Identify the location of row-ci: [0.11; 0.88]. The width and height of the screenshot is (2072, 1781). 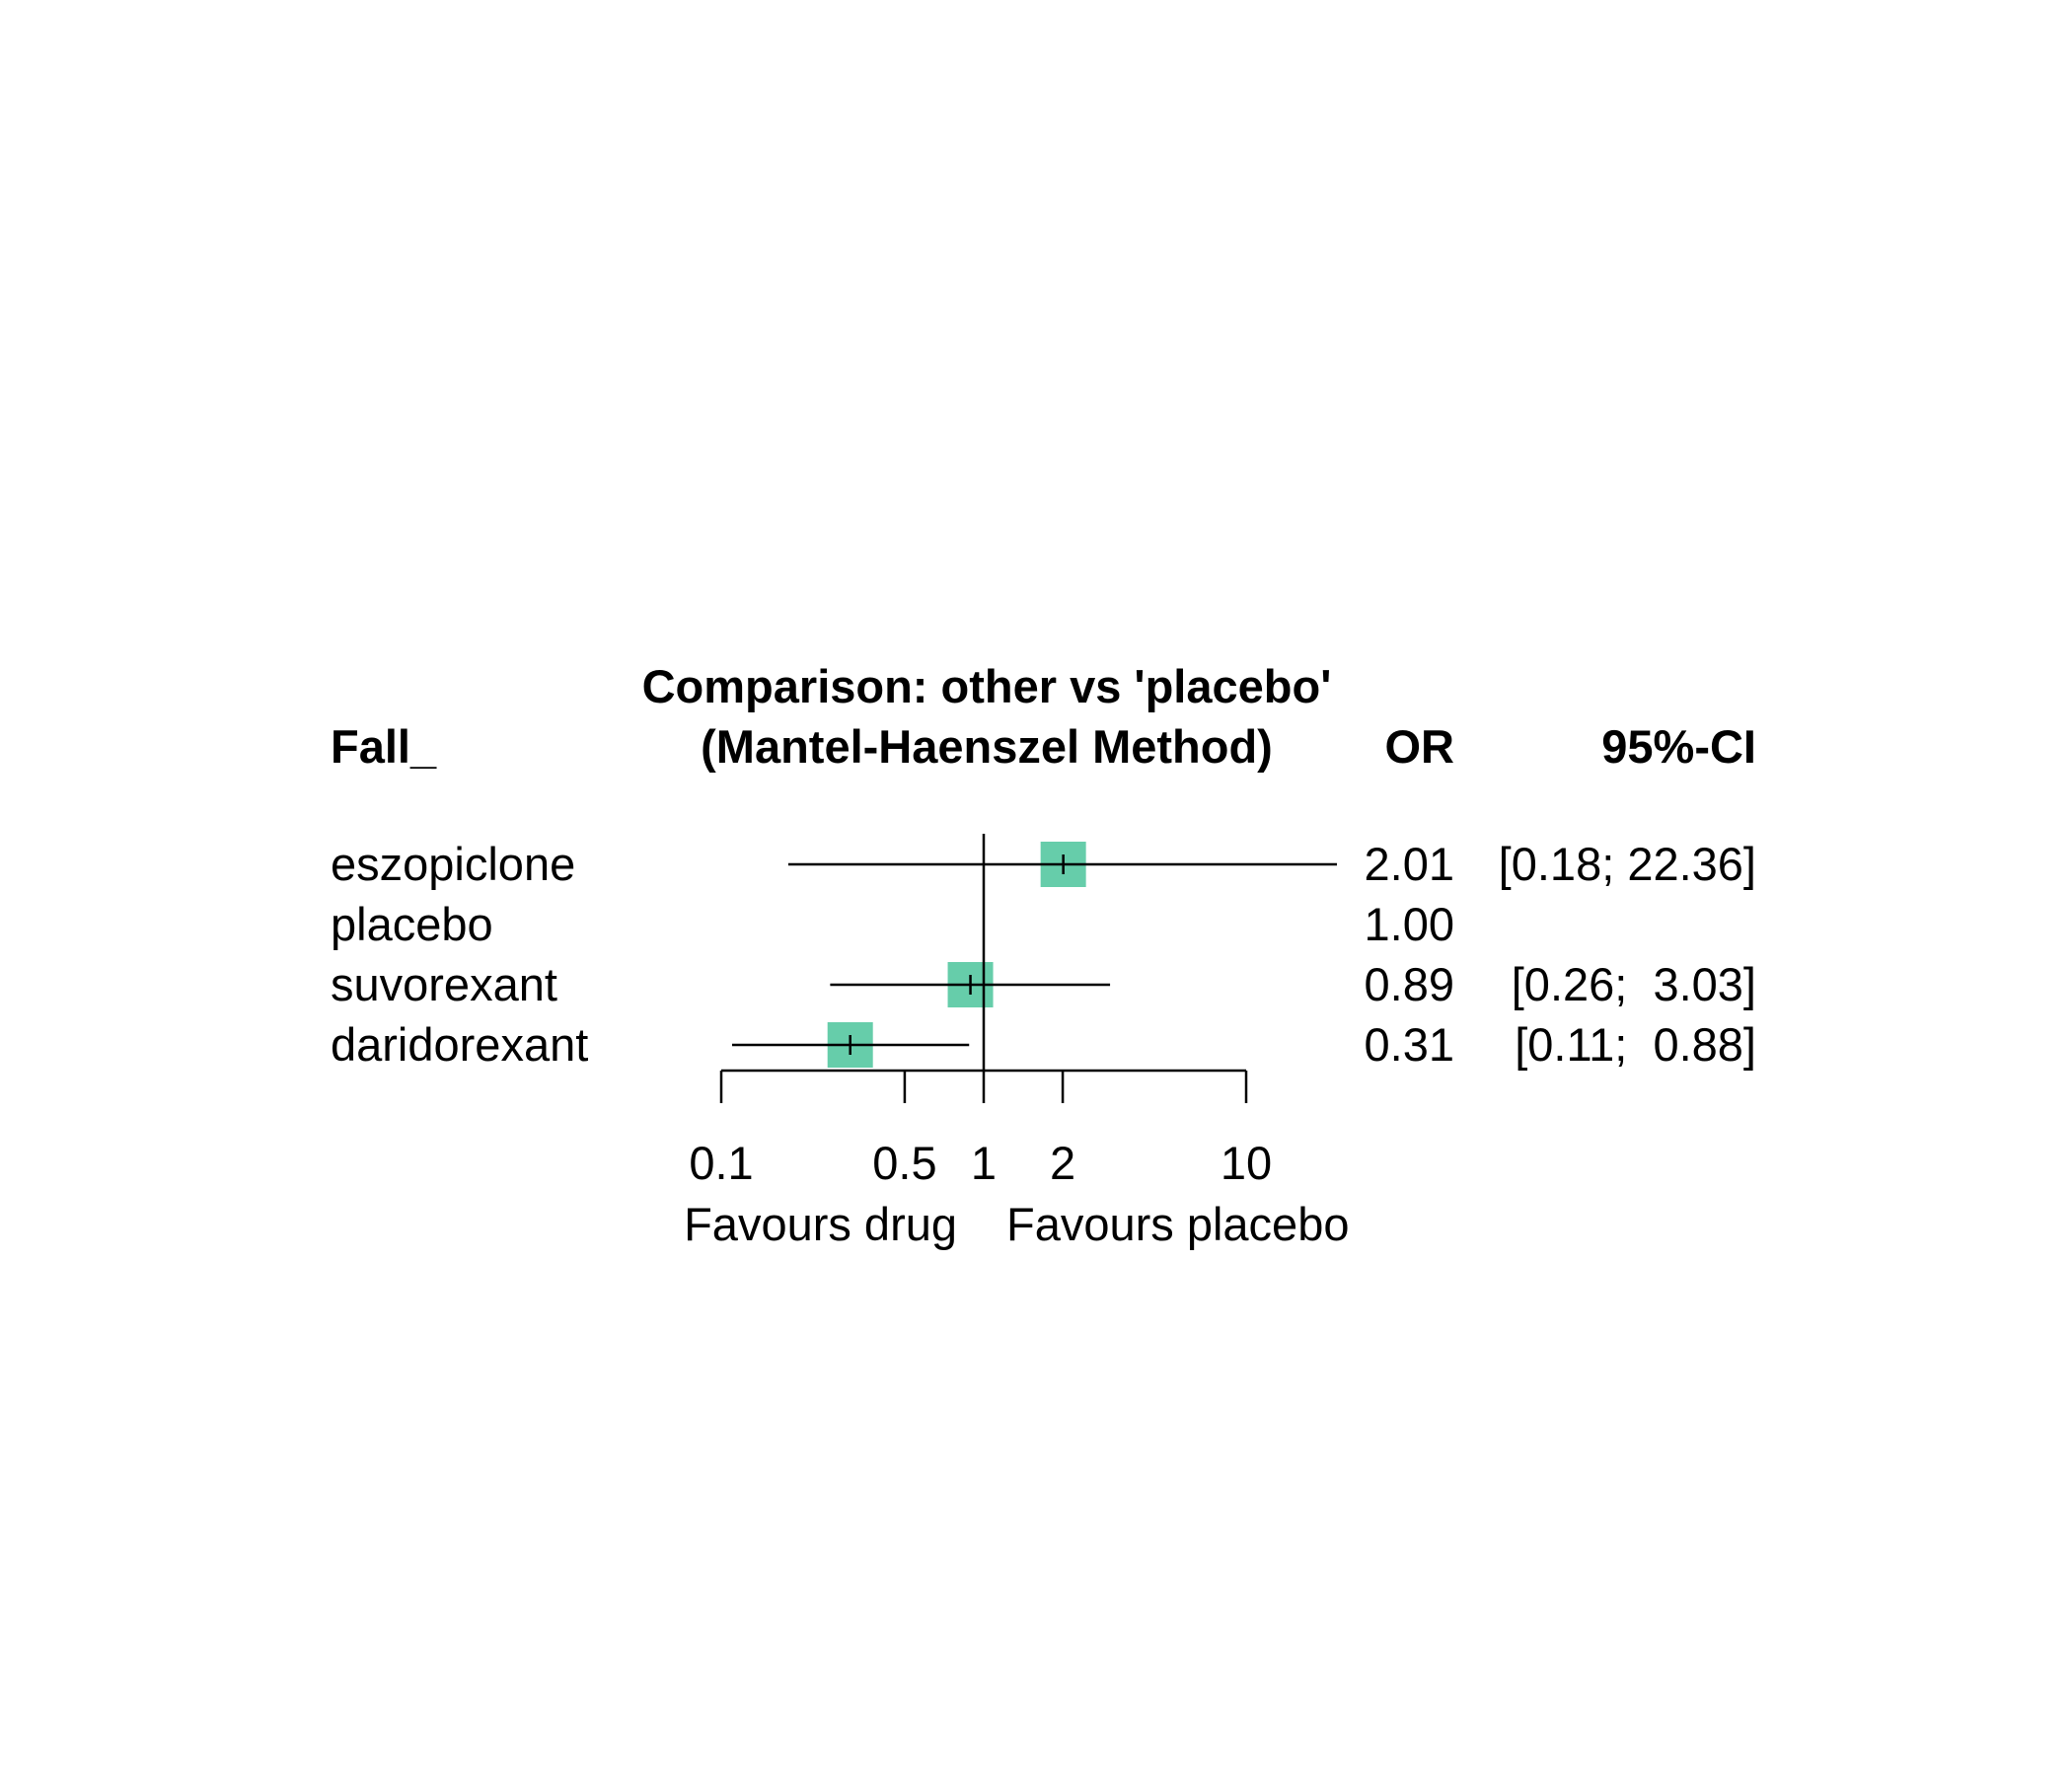
(1636, 1044).